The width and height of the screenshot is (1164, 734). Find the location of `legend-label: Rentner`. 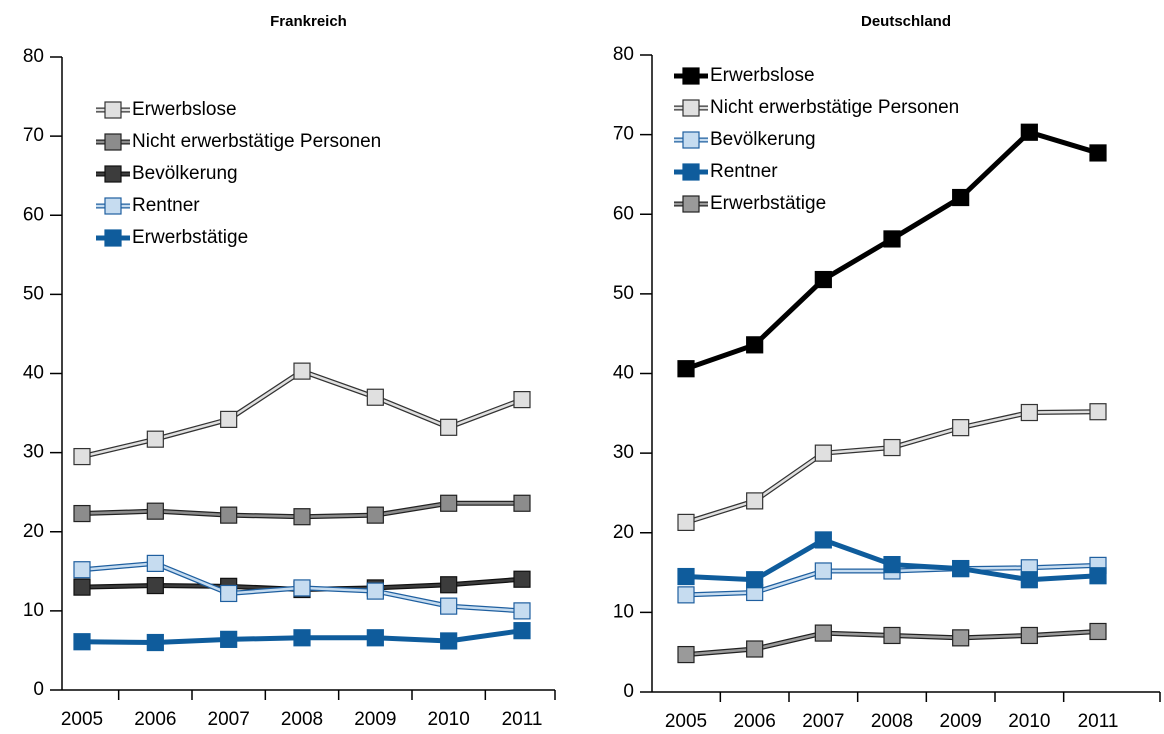

legend-label: Rentner is located at coordinates (166, 205).